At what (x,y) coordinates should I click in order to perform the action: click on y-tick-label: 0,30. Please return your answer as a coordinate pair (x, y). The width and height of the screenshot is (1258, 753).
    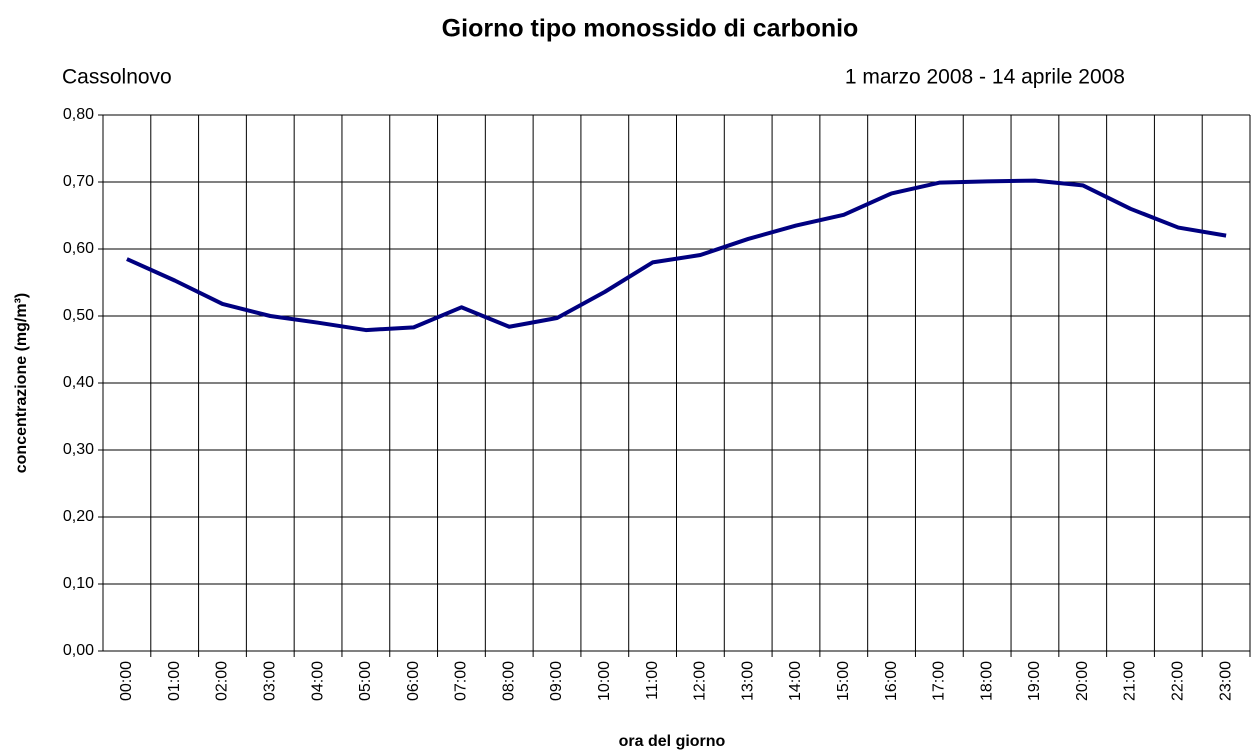
    Looking at the image, I should click on (78, 449).